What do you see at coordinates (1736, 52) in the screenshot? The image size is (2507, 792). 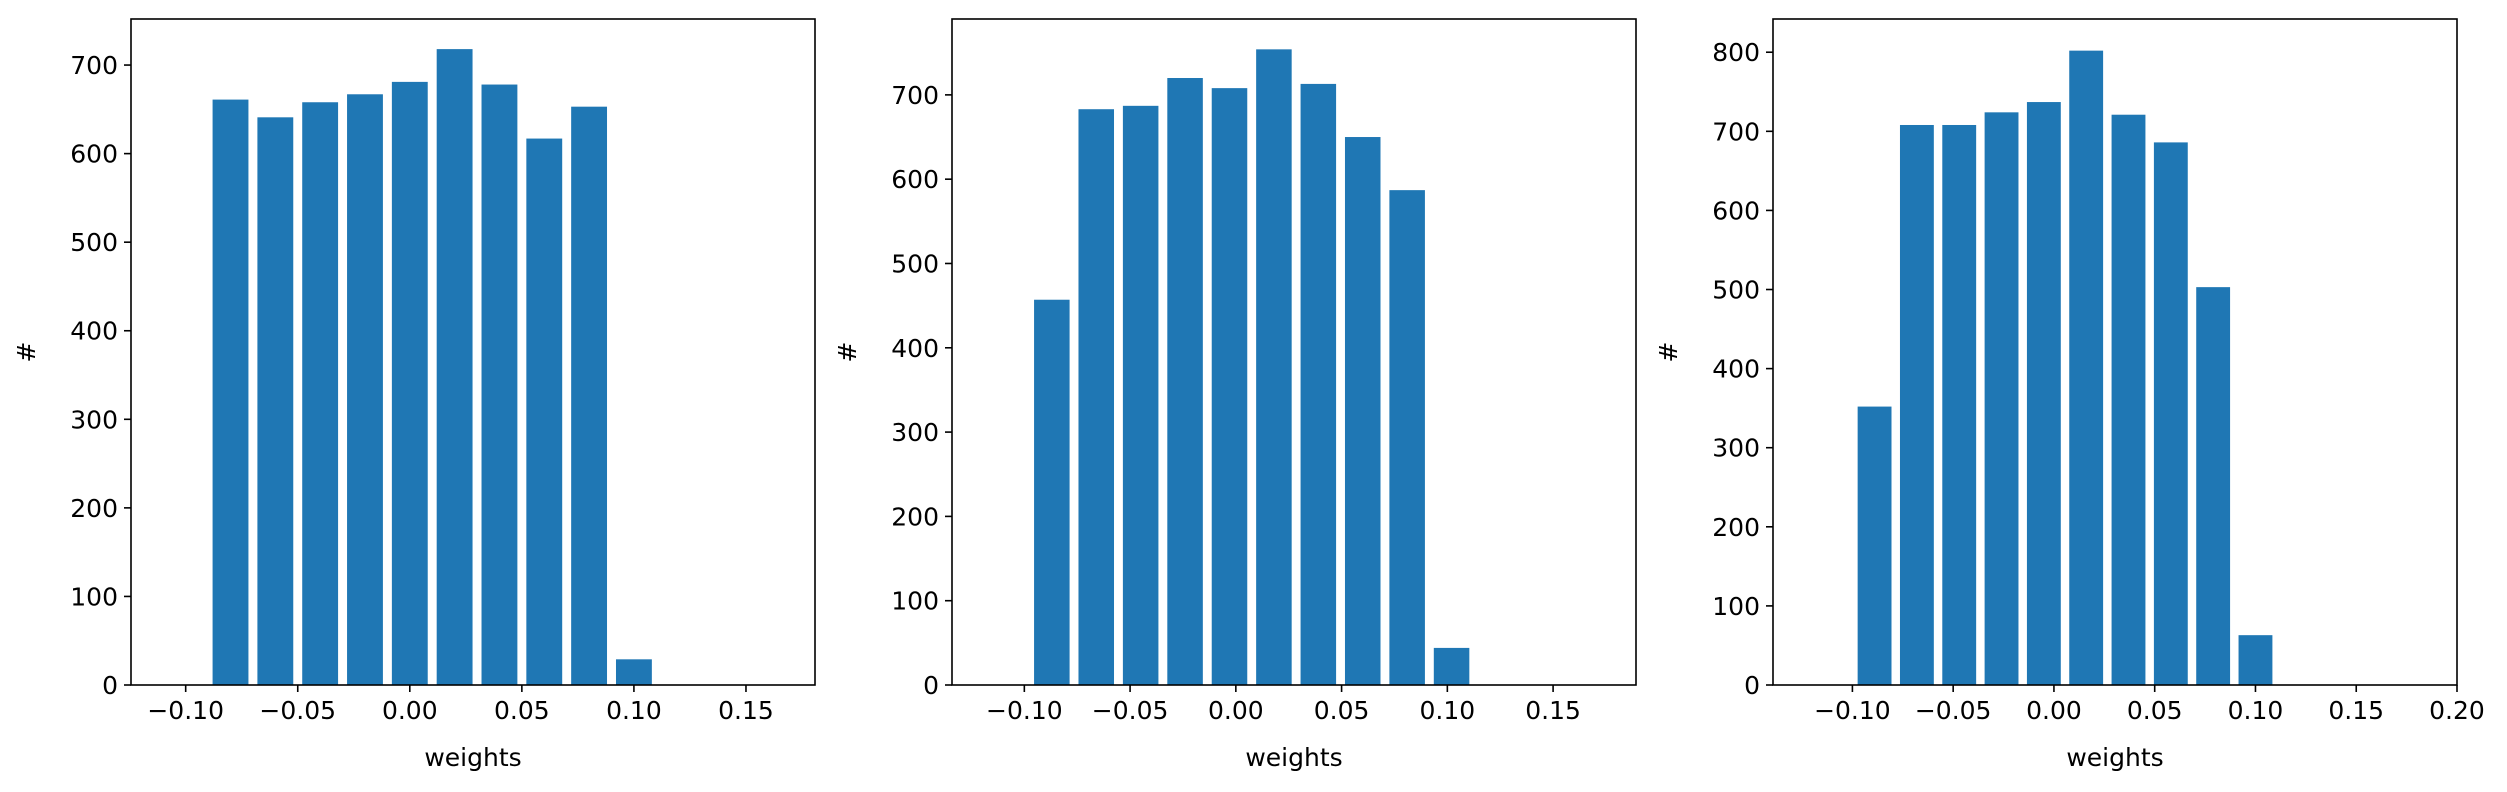 I see `y-tick-label: 800` at bounding box center [1736, 52].